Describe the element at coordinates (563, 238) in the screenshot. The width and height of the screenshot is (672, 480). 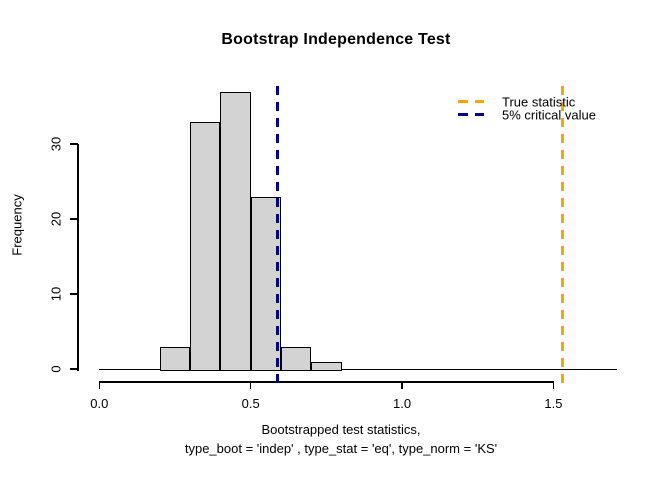
I see `true-statistic-line` at that location.